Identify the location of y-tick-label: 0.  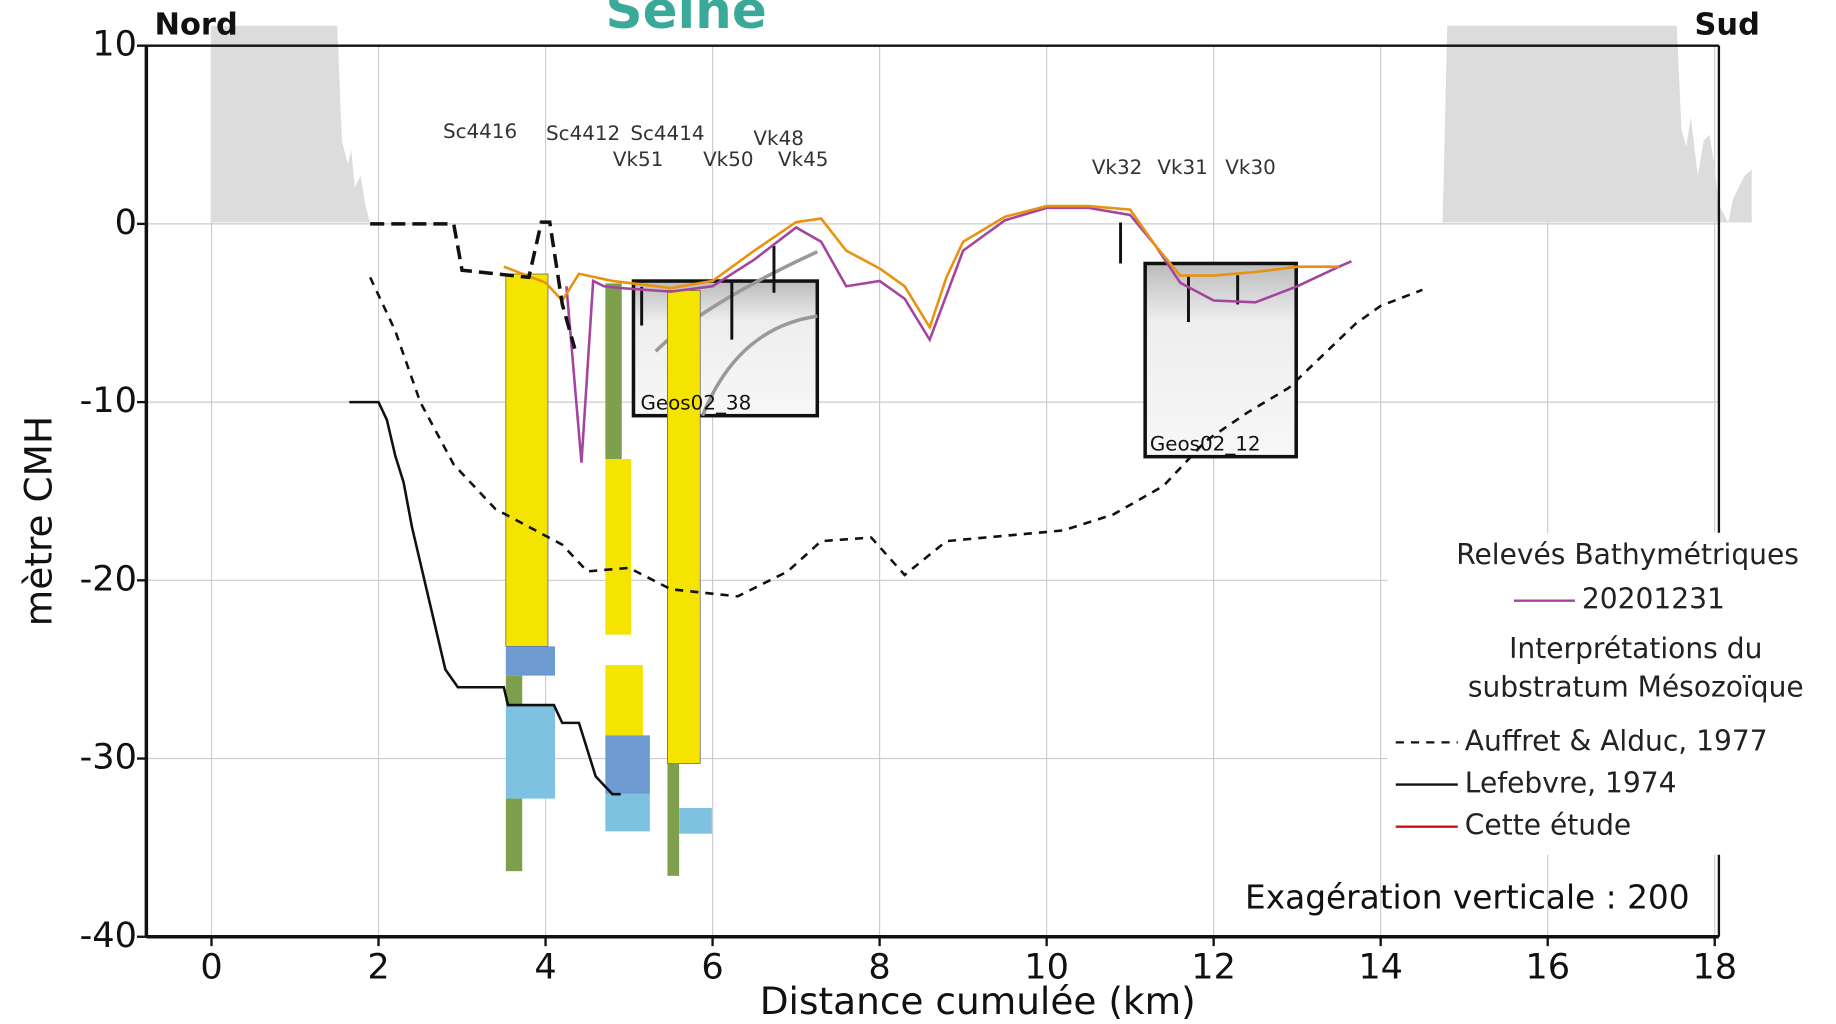
(126, 222).